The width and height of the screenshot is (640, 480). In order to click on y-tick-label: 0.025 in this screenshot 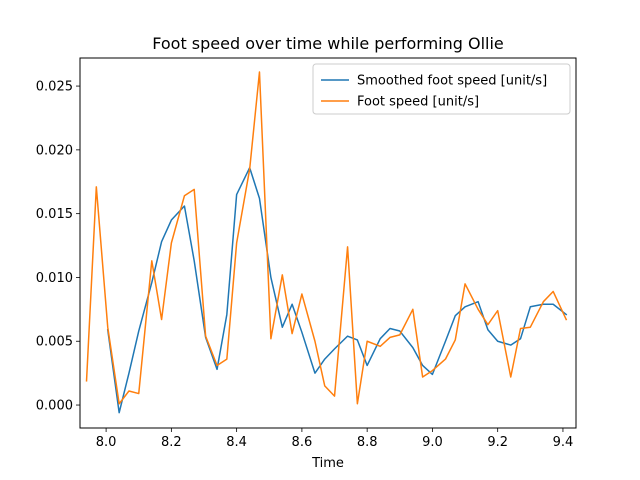, I will do `click(54, 87)`.